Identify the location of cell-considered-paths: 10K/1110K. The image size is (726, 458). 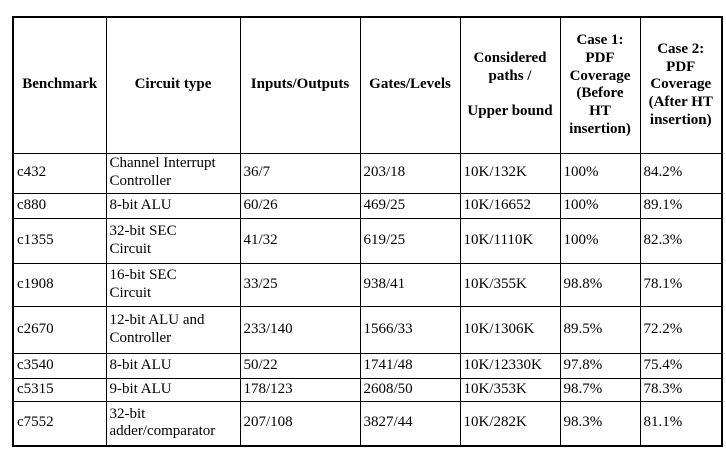
(510, 240).